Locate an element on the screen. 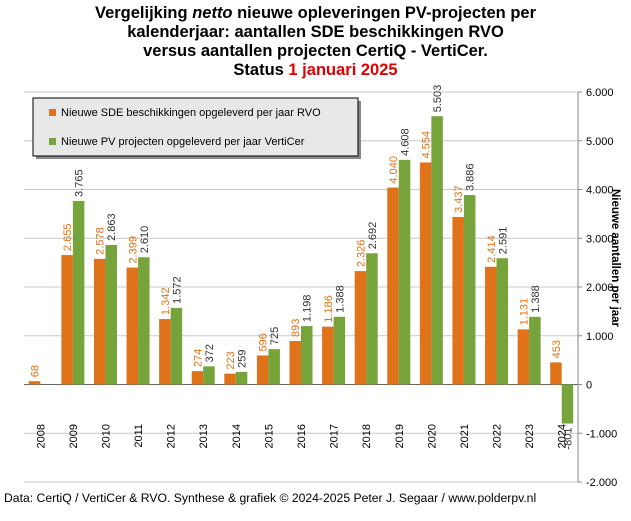  x-tick-label-2010: 2010 is located at coordinates (106, 436).